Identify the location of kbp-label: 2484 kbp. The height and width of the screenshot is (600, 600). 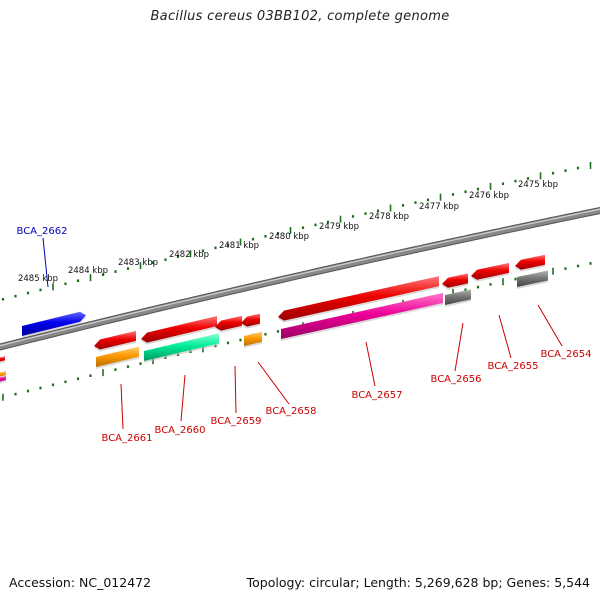
(88, 271).